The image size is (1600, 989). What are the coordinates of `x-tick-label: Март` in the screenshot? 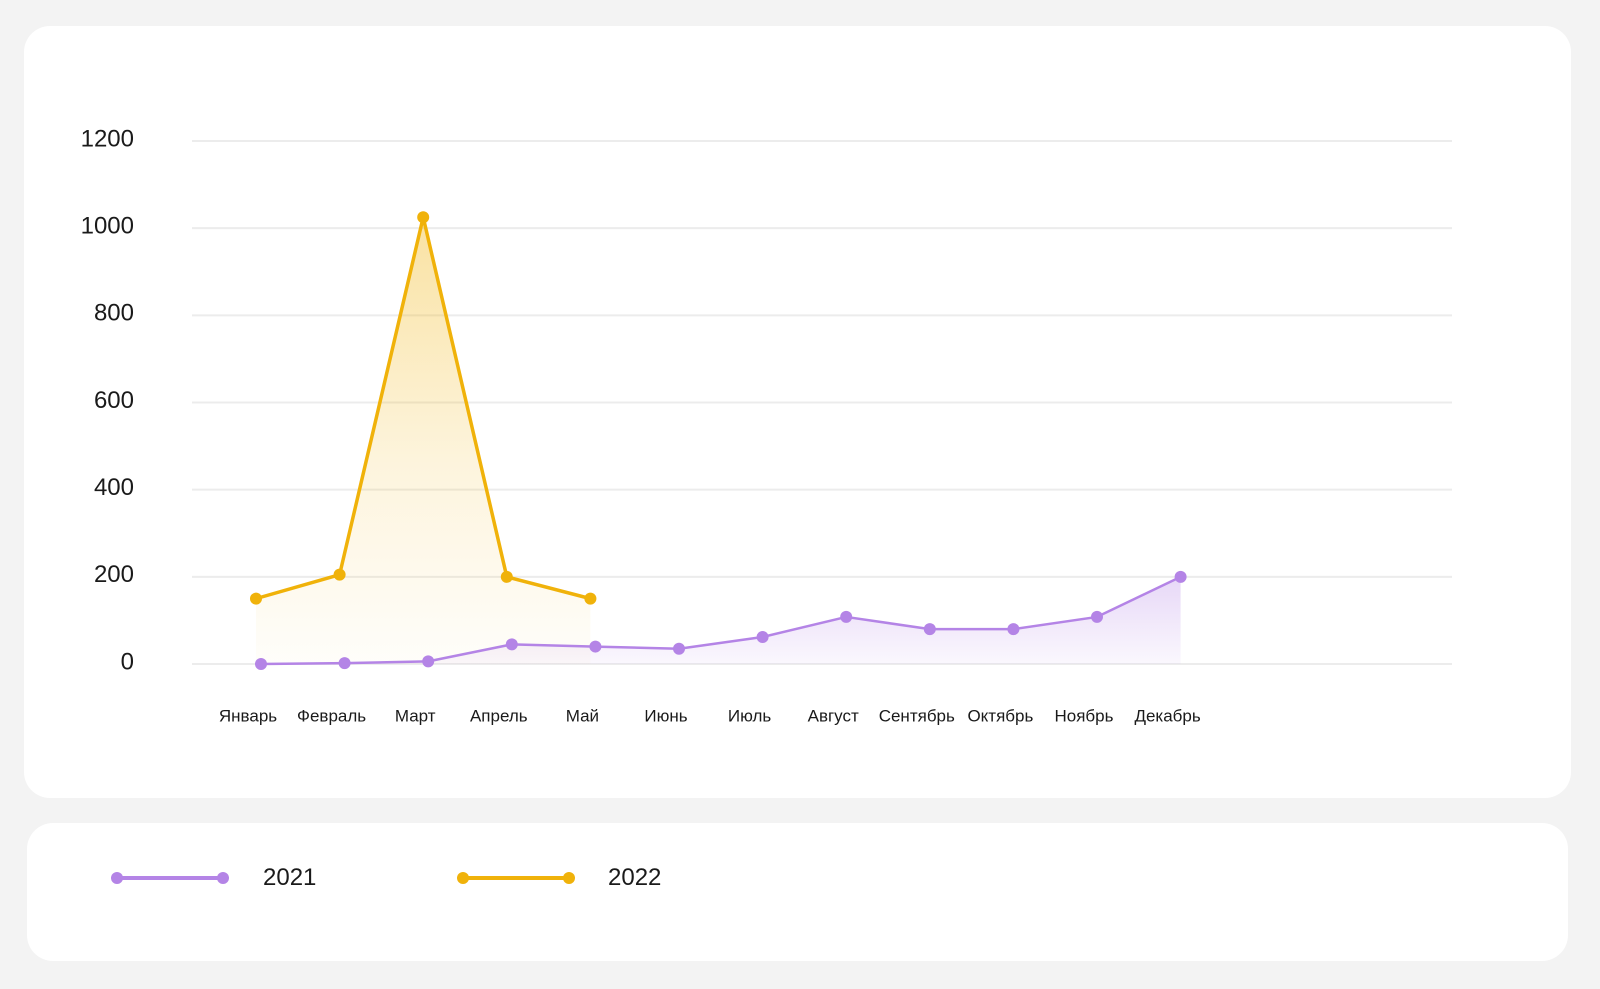 It's located at (415, 715).